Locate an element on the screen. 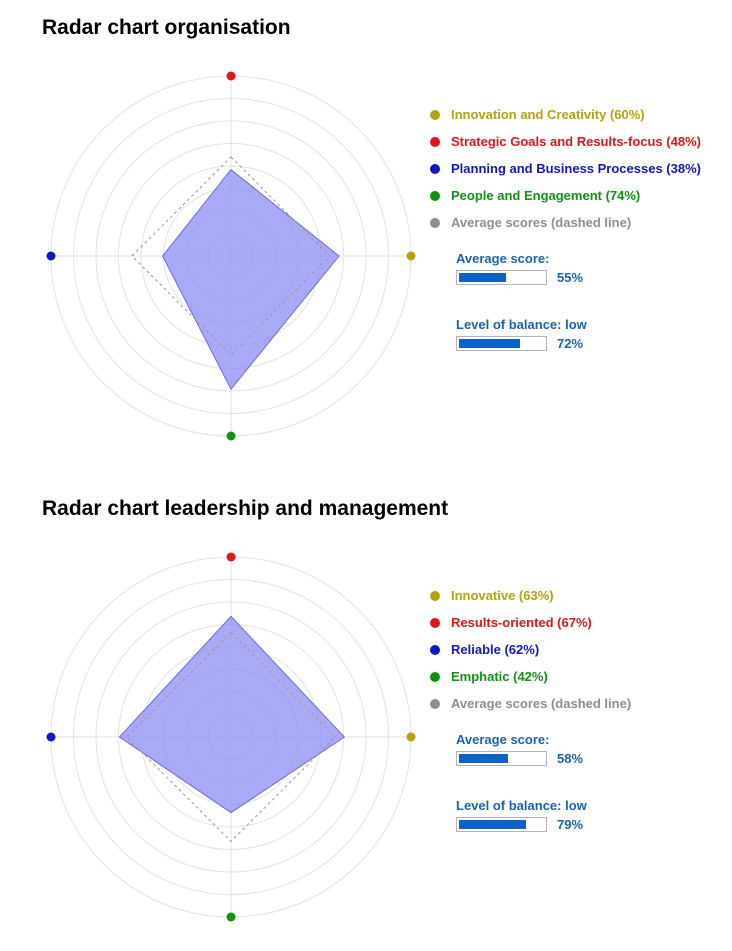  legend-label: Results-oriented (67%) is located at coordinates (521, 622).